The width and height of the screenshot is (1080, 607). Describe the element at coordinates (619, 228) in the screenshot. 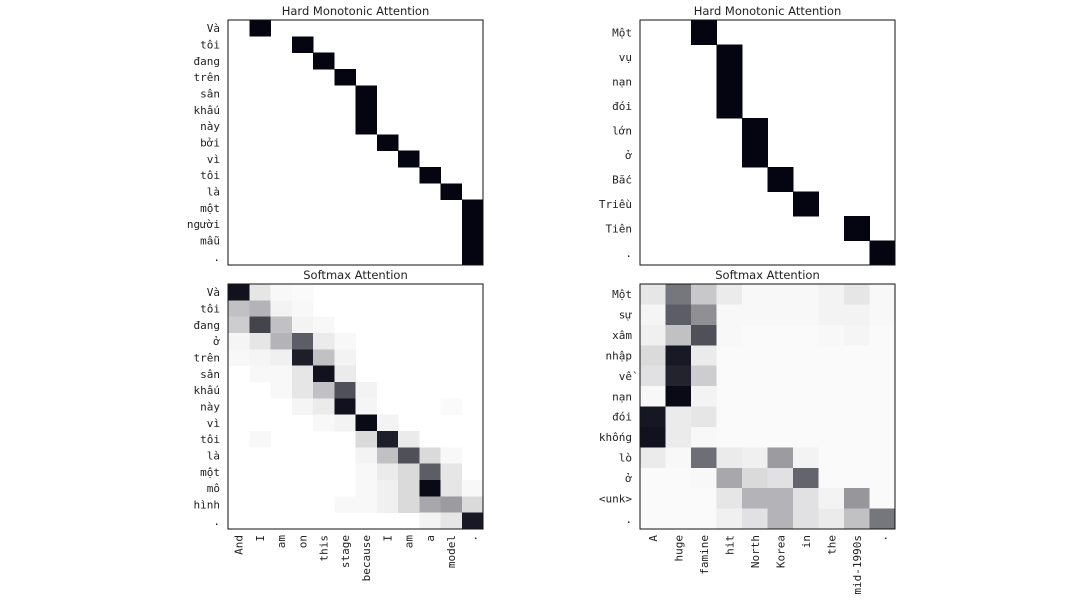

I see `hard-attention-famine-row-label: Tiên` at that location.